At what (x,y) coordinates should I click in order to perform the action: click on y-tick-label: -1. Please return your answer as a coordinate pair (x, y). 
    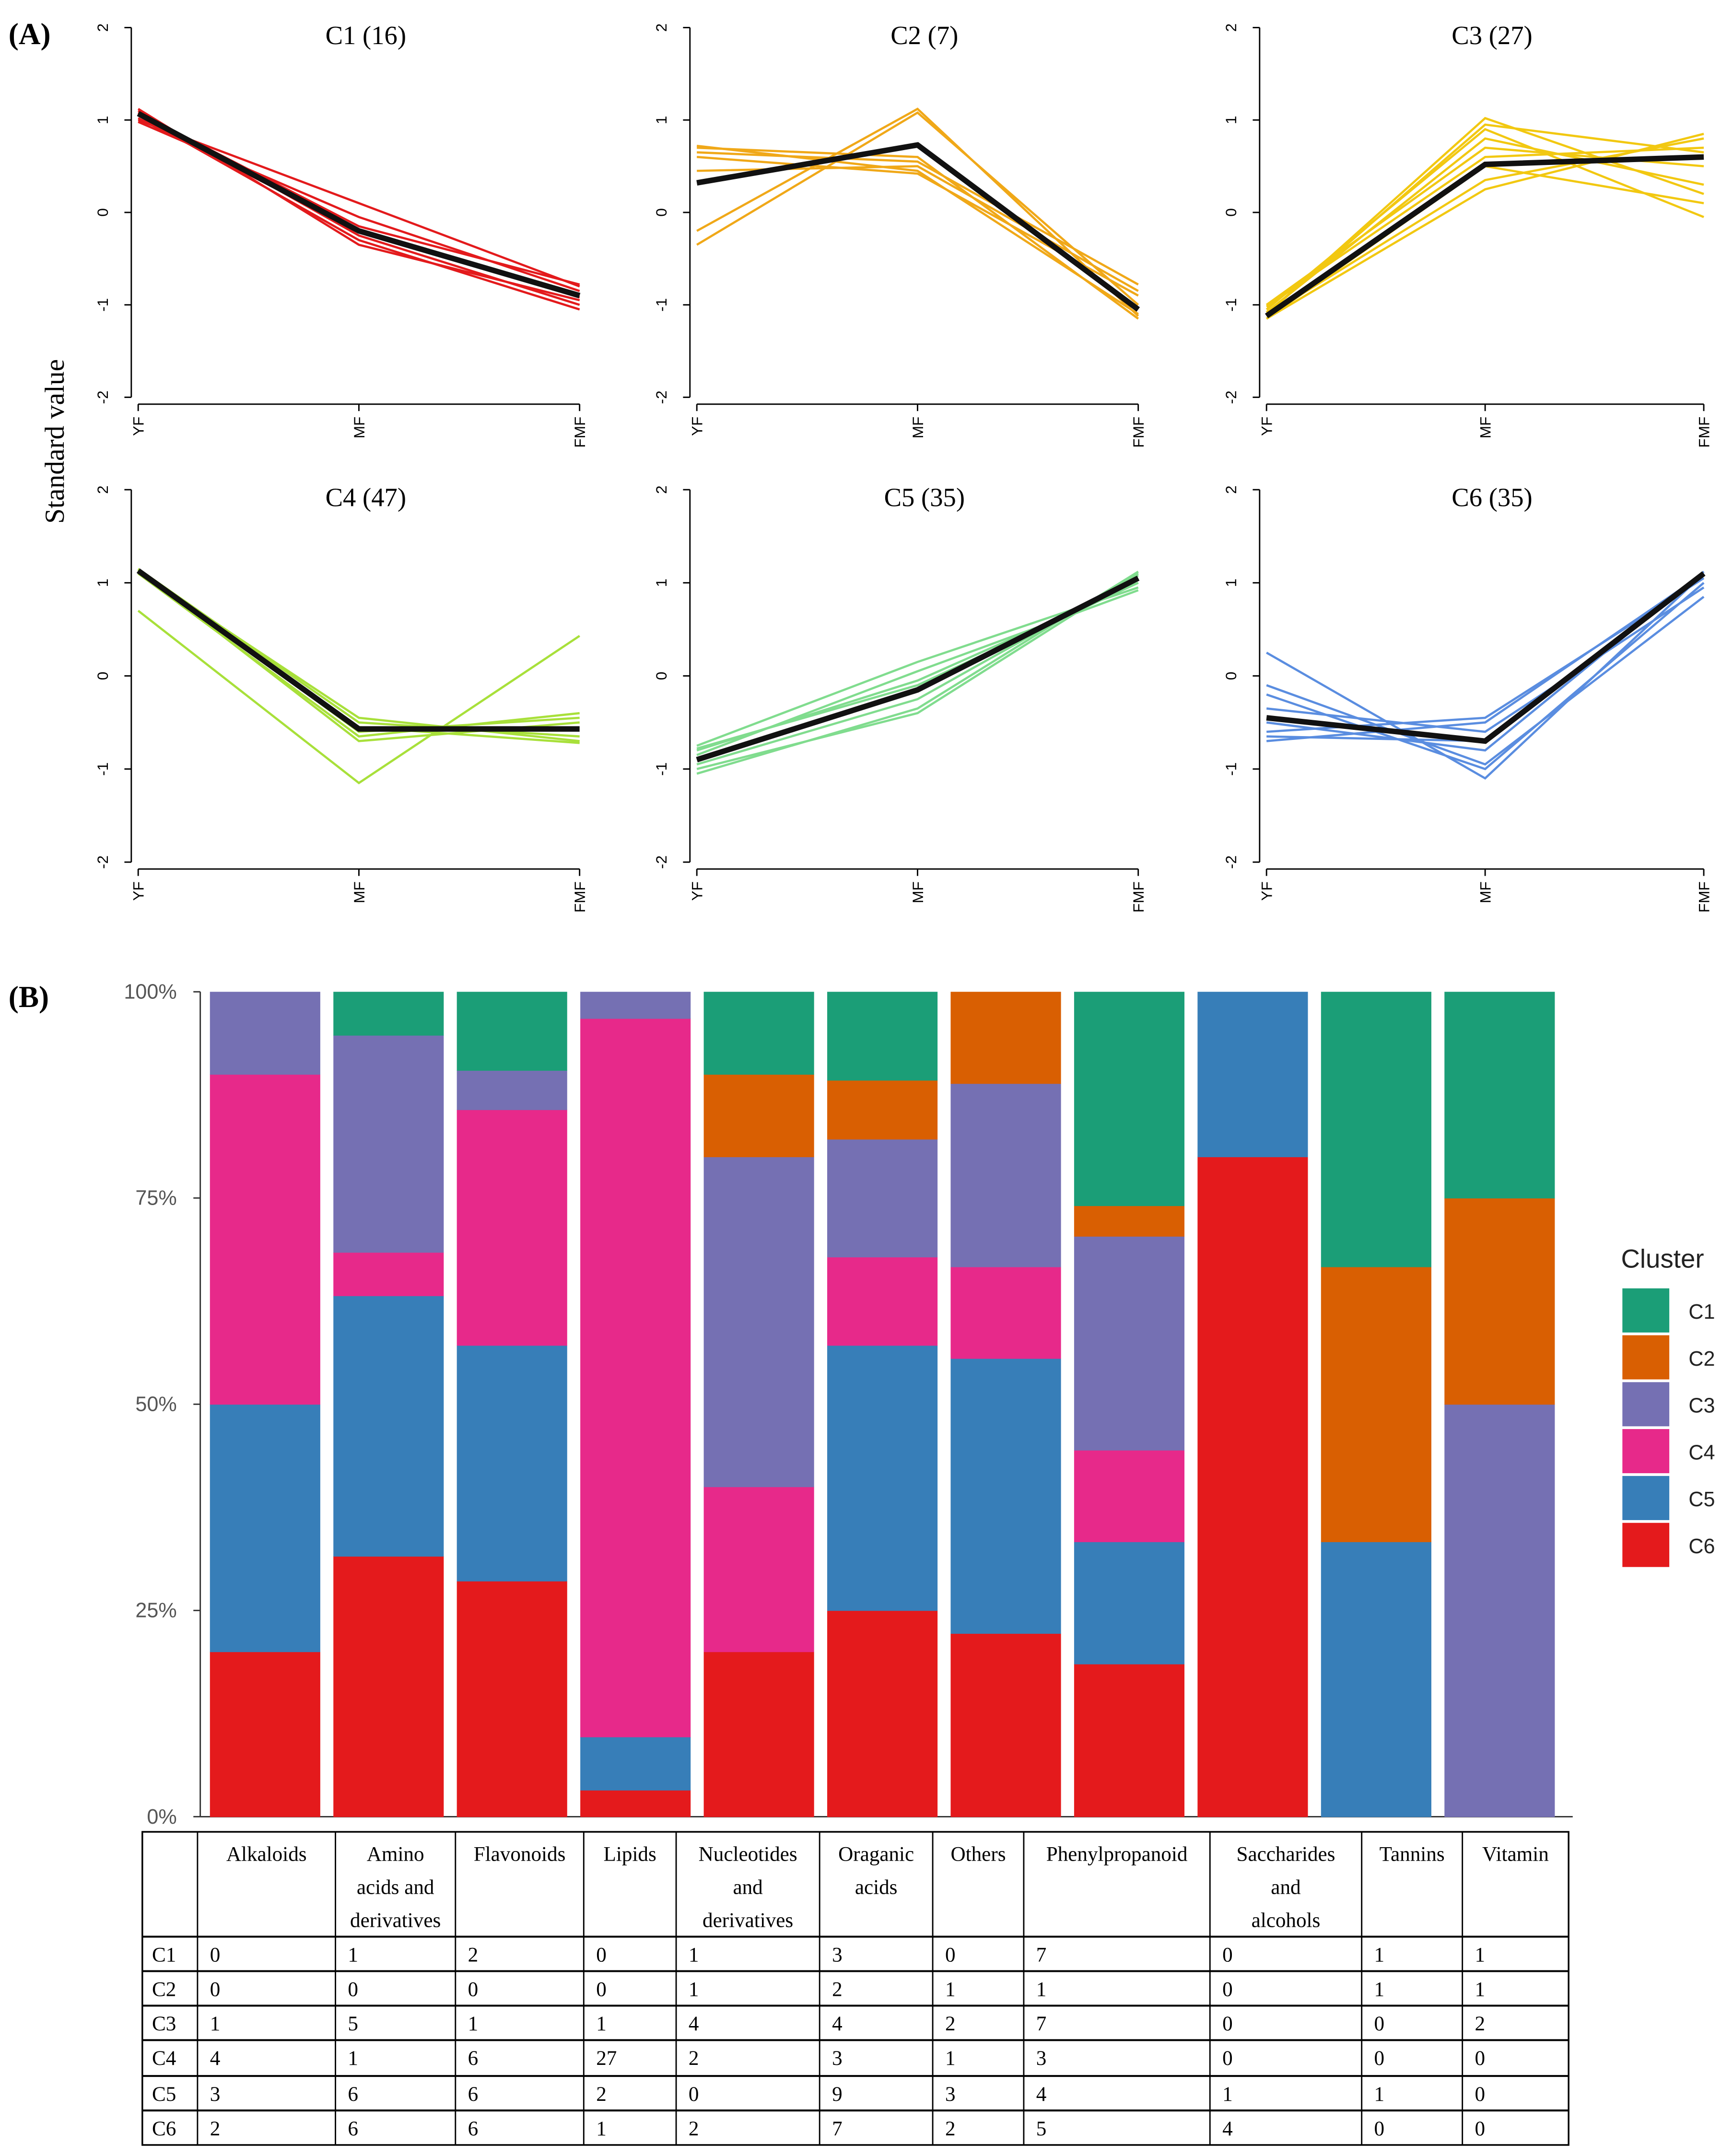
    Looking at the image, I should click on (1231, 305).